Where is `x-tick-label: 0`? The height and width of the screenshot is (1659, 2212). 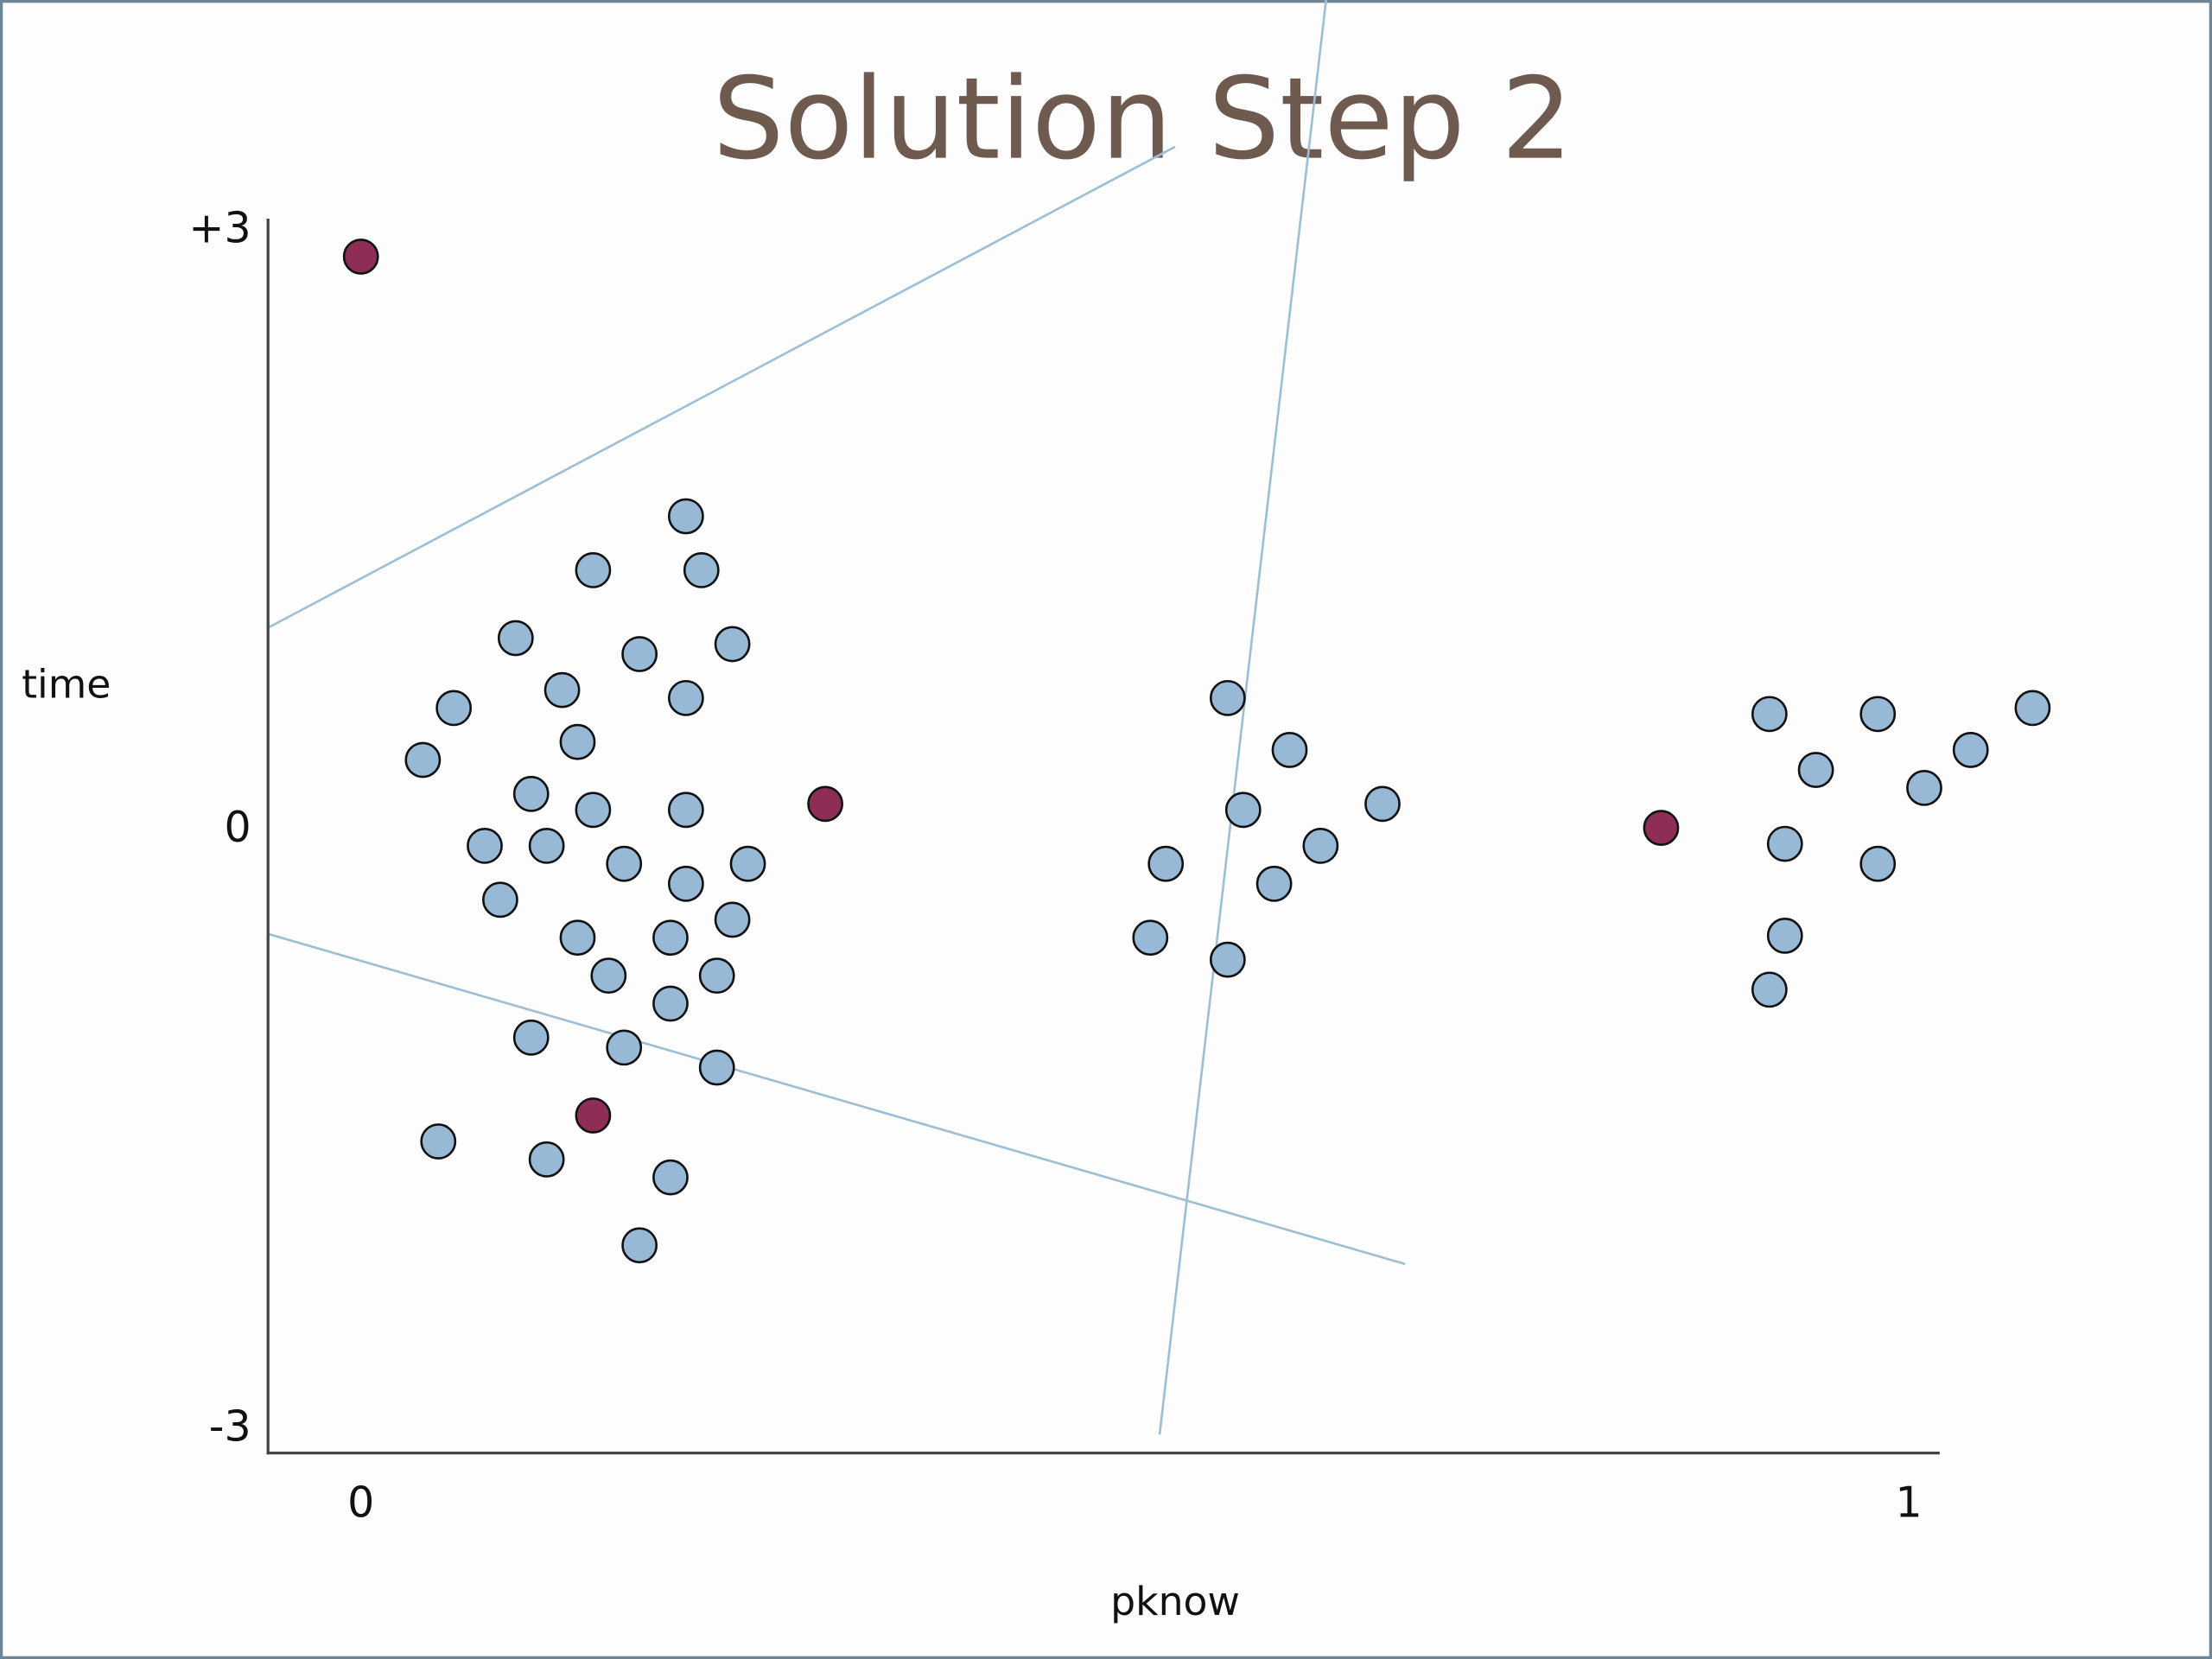 x-tick-label: 0 is located at coordinates (360, 1503).